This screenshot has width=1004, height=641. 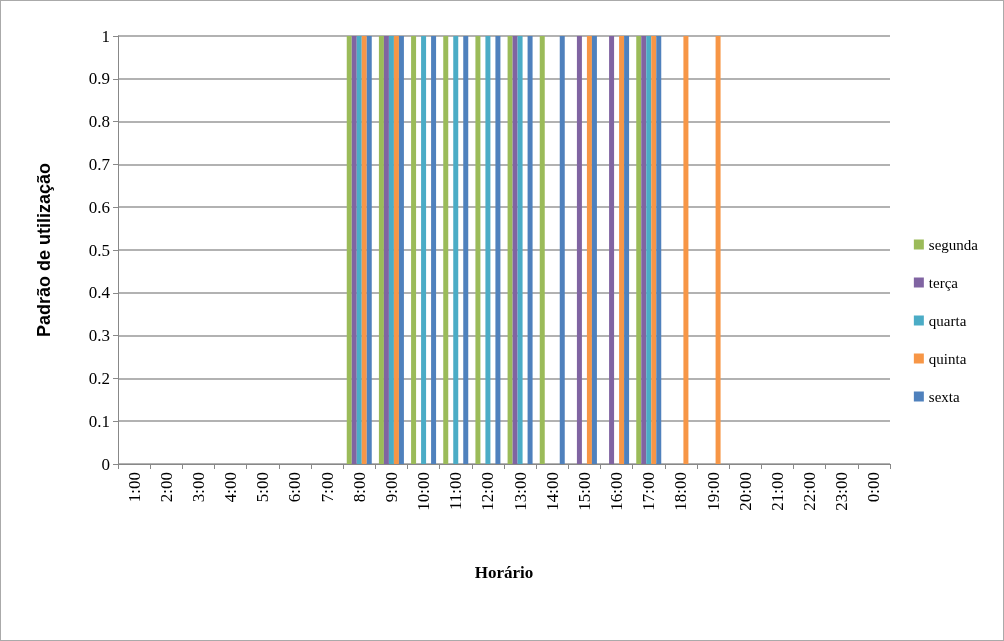 What do you see at coordinates (943, 282) in the screenshot?
I see `legend-label: terça` at bounding box center [943, 282].